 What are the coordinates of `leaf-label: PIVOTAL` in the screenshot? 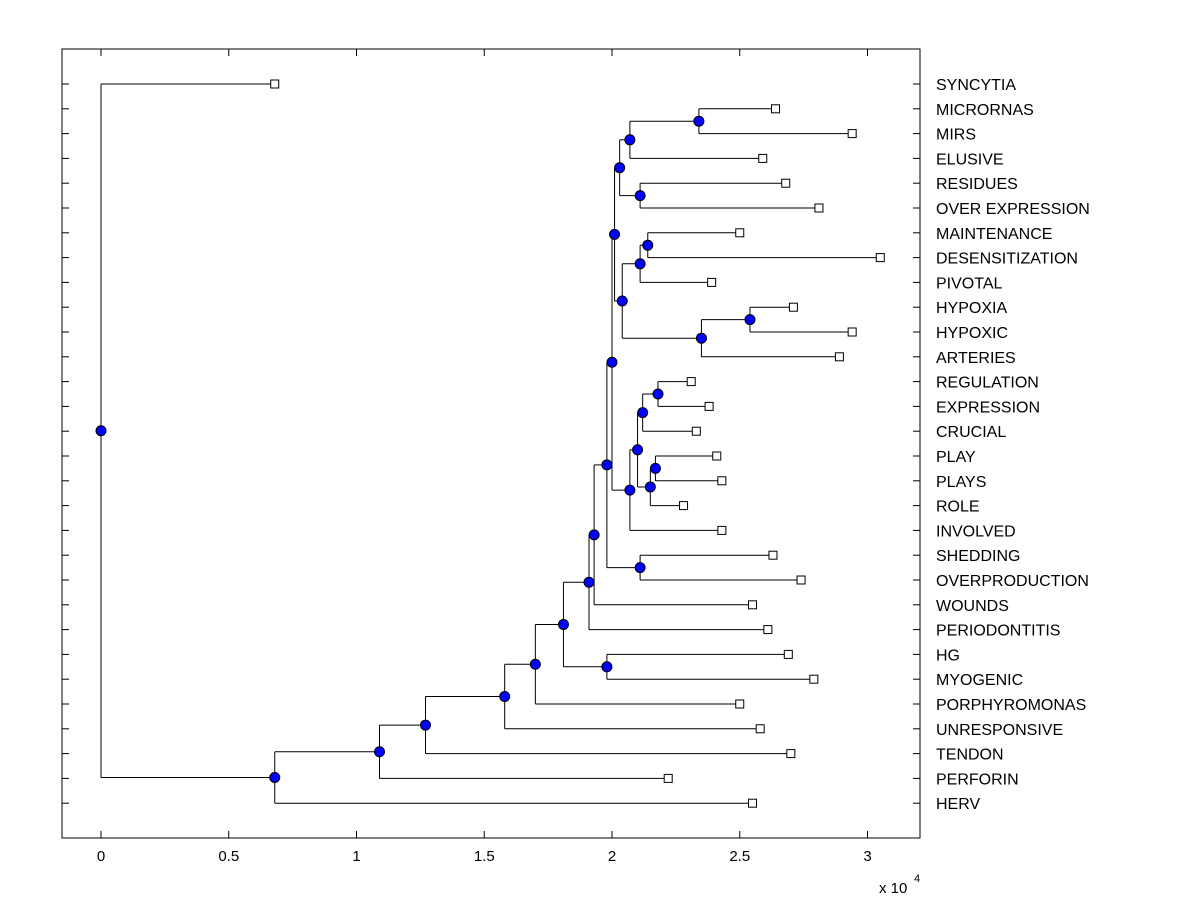 It's located at (969, 283).